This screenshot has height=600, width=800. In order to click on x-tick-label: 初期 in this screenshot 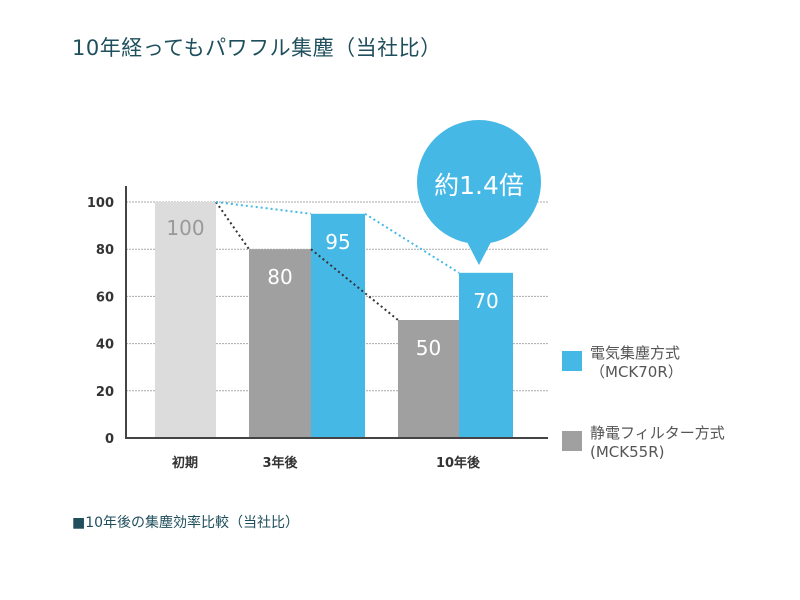, I will do `click(185, 463)`.